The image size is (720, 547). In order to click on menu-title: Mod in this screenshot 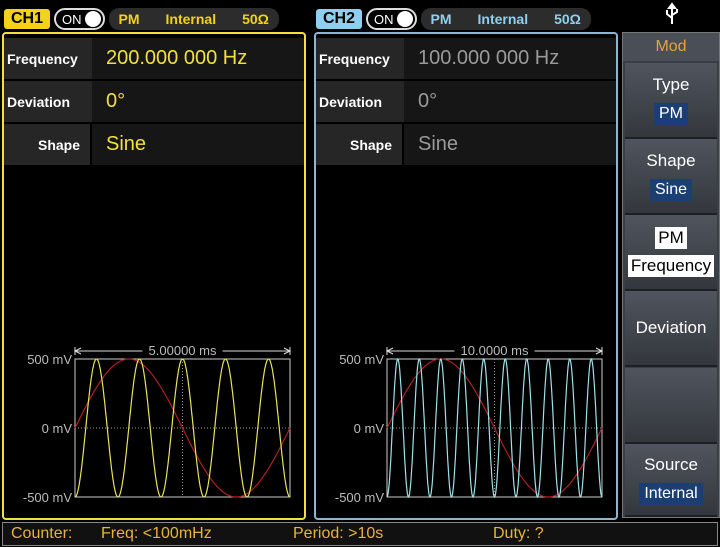, I will do `click(671, 47)`.